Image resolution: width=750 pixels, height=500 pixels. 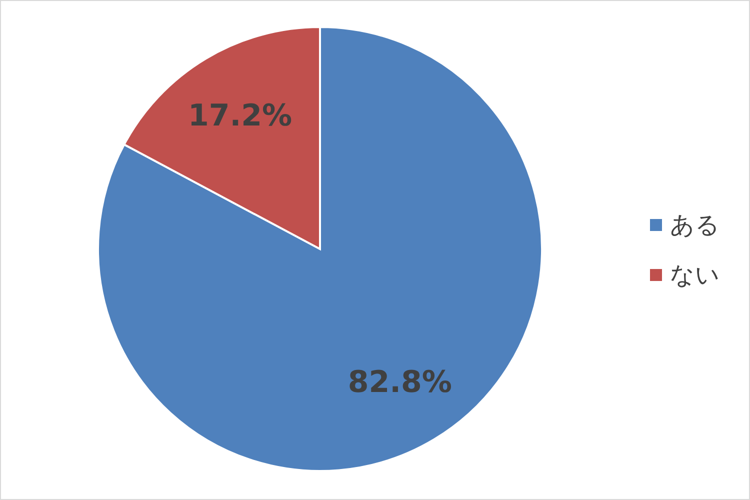 What do you see at coordinates (695, 225) in the screenshot?
I see `legend-label: ある` at bounding box center [695, 225].